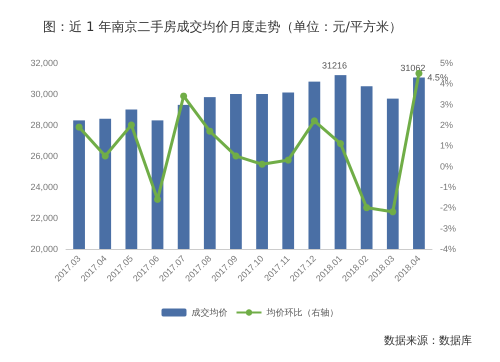  Describe the element at coordinates (44, 249) in the screenshot. I see `y-tick-label: 20,000` at that location.